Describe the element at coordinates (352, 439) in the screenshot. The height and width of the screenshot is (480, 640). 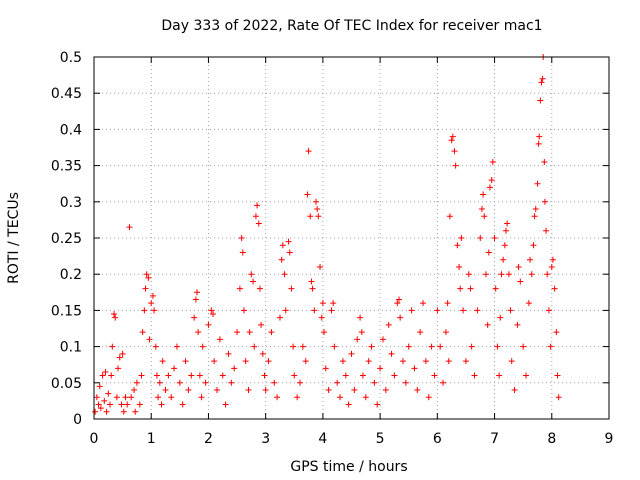
I see `x-tick-labels: 0 1 2 3 4 5 6 7 8 9` at that location.